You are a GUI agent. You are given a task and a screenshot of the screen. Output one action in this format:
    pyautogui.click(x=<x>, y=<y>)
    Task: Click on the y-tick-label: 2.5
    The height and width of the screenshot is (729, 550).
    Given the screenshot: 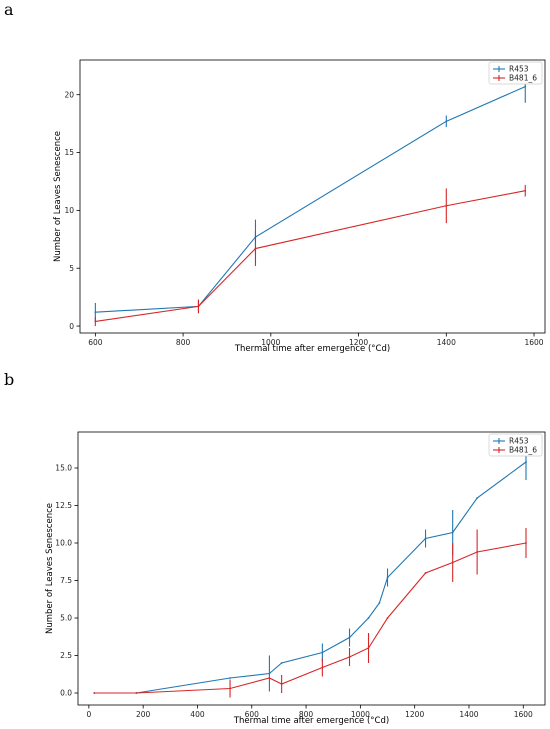 What is the action you would take?
    pyautogui.click(x=66, y=655)
    